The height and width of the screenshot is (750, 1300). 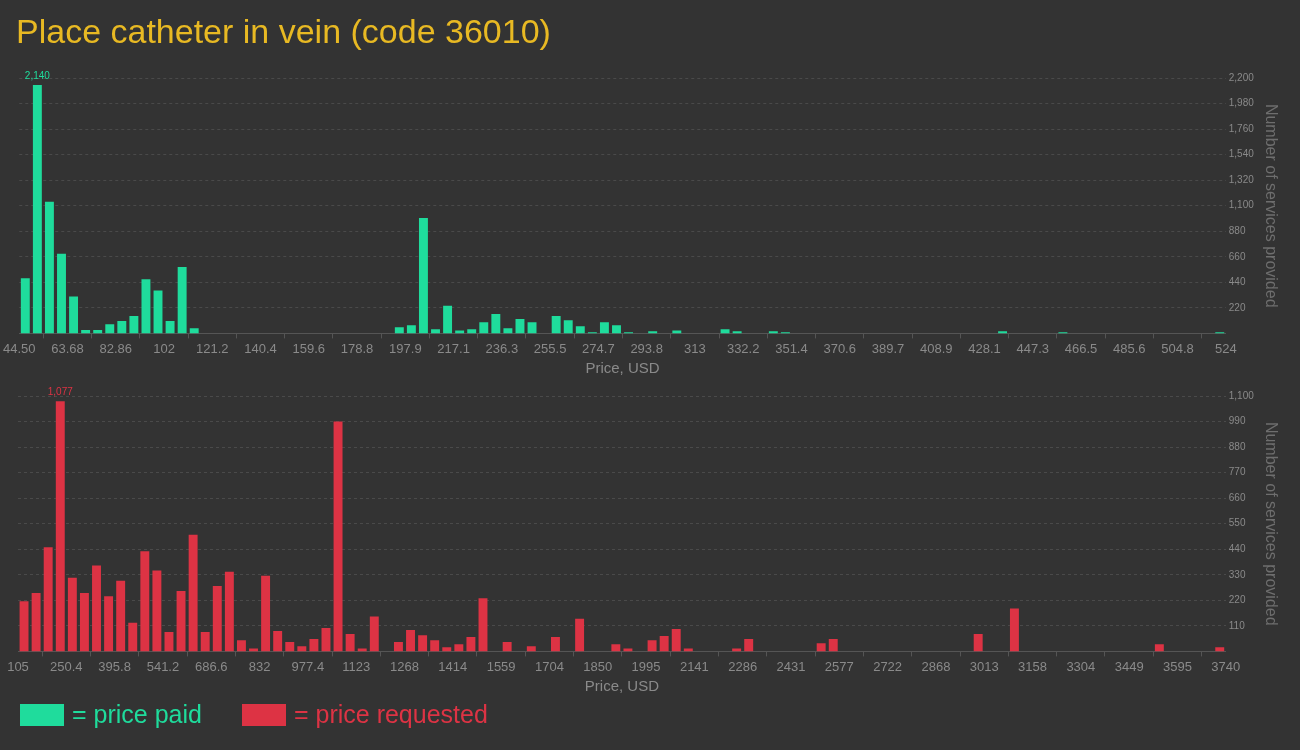 What do you see at coordinates (1241, 103) in the screenshot?
I see `y-tick-label: 1,980` at bounding box center [1241, 103].